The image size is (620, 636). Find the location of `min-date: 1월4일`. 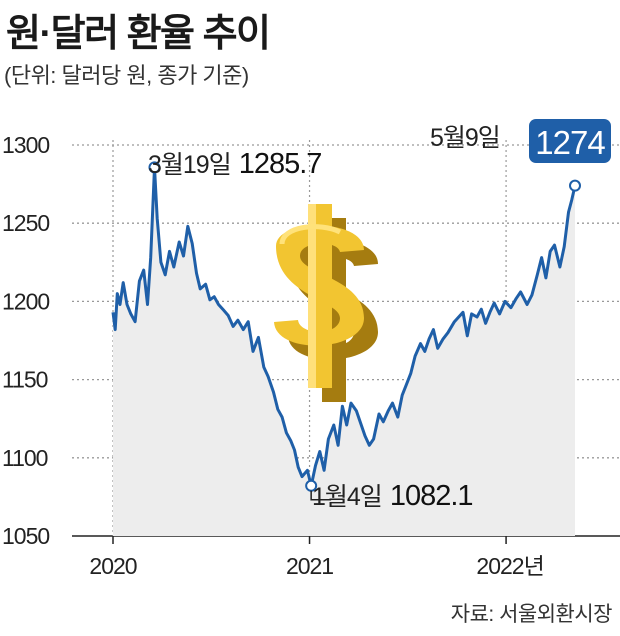

min-date: 1월4일 is located at coordinates (347, 497).